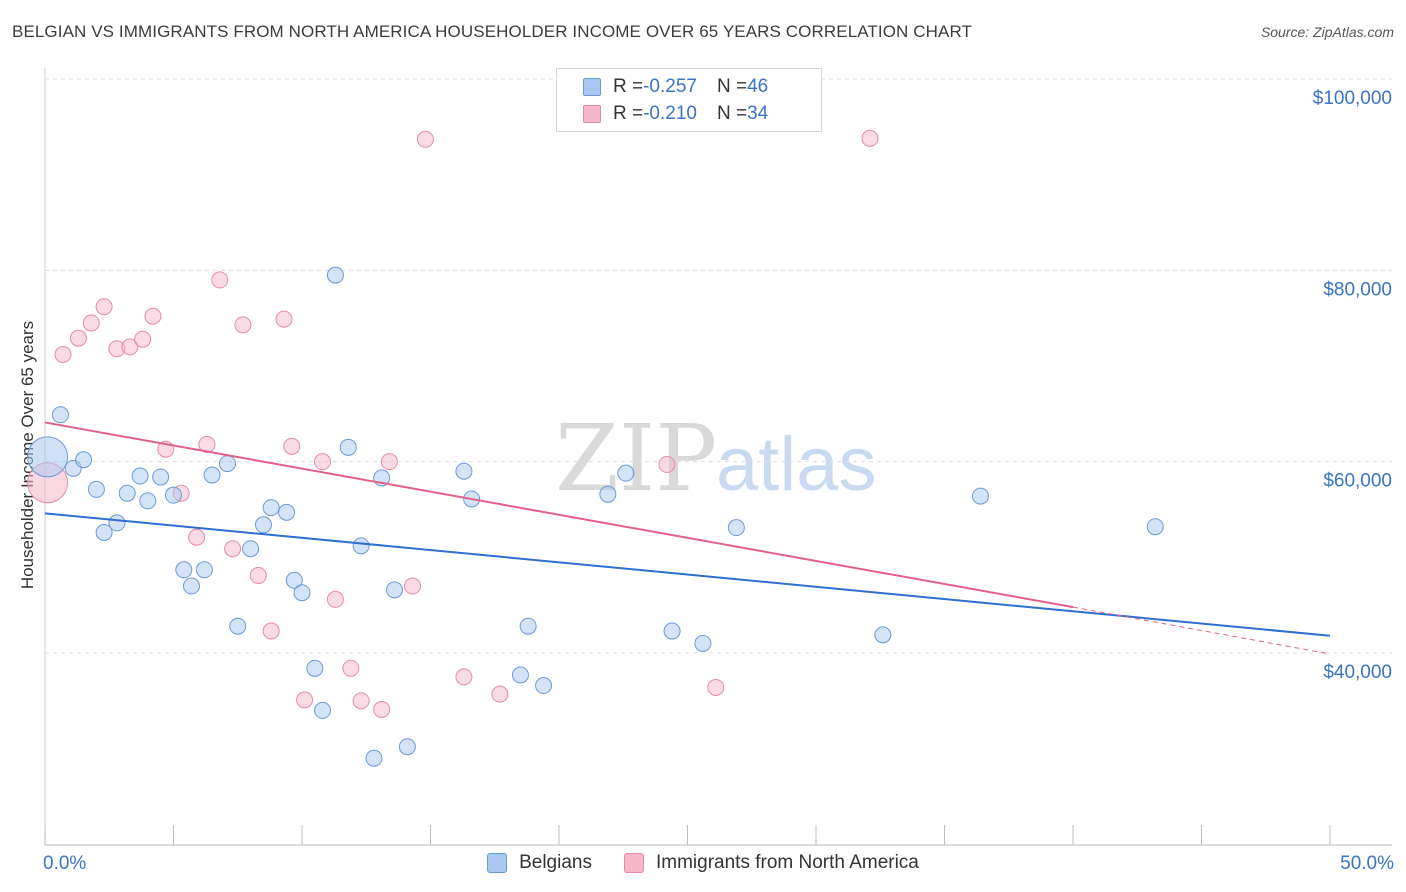 Image resolution: width=1406 pixels, height=892 pixels. Describe the element at coordinates (796, 464) in the screenshot. I see `watermark-atlas: atlas` at that location.